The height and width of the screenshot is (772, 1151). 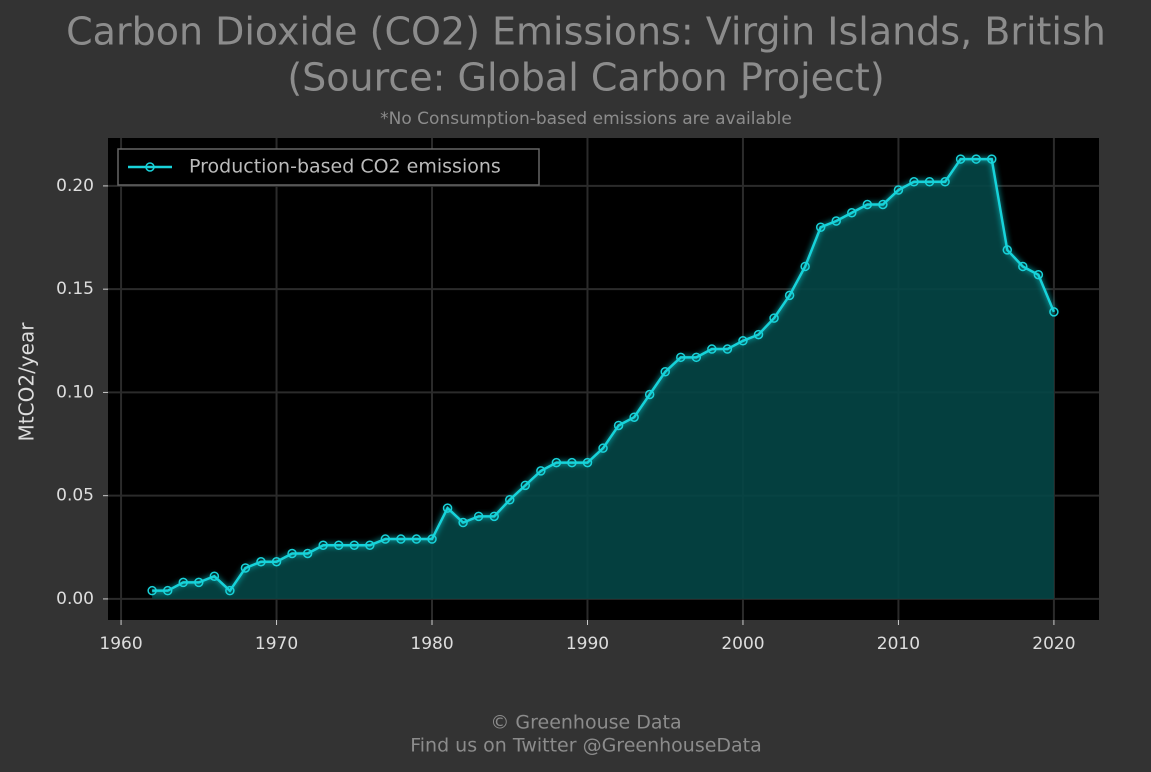 I want to click on y-tick-label: 0.10, so click(x=75, y=392).